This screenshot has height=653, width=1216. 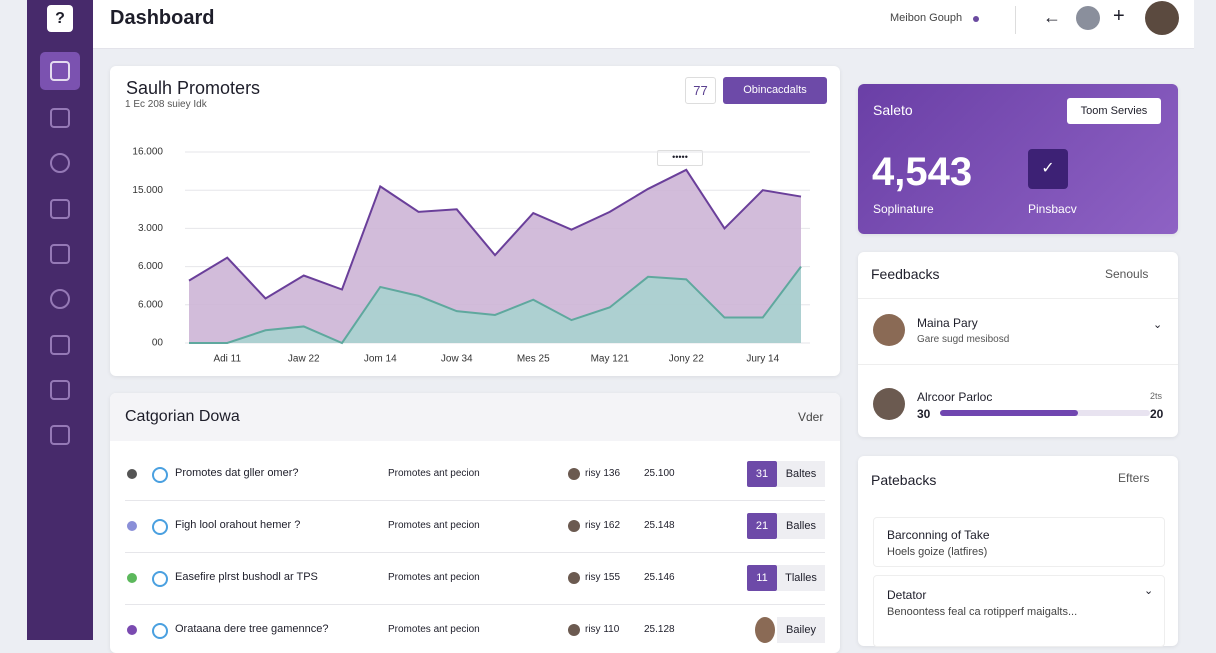 I want to click on card-action: Senouls, so click(x=1127, y=274).